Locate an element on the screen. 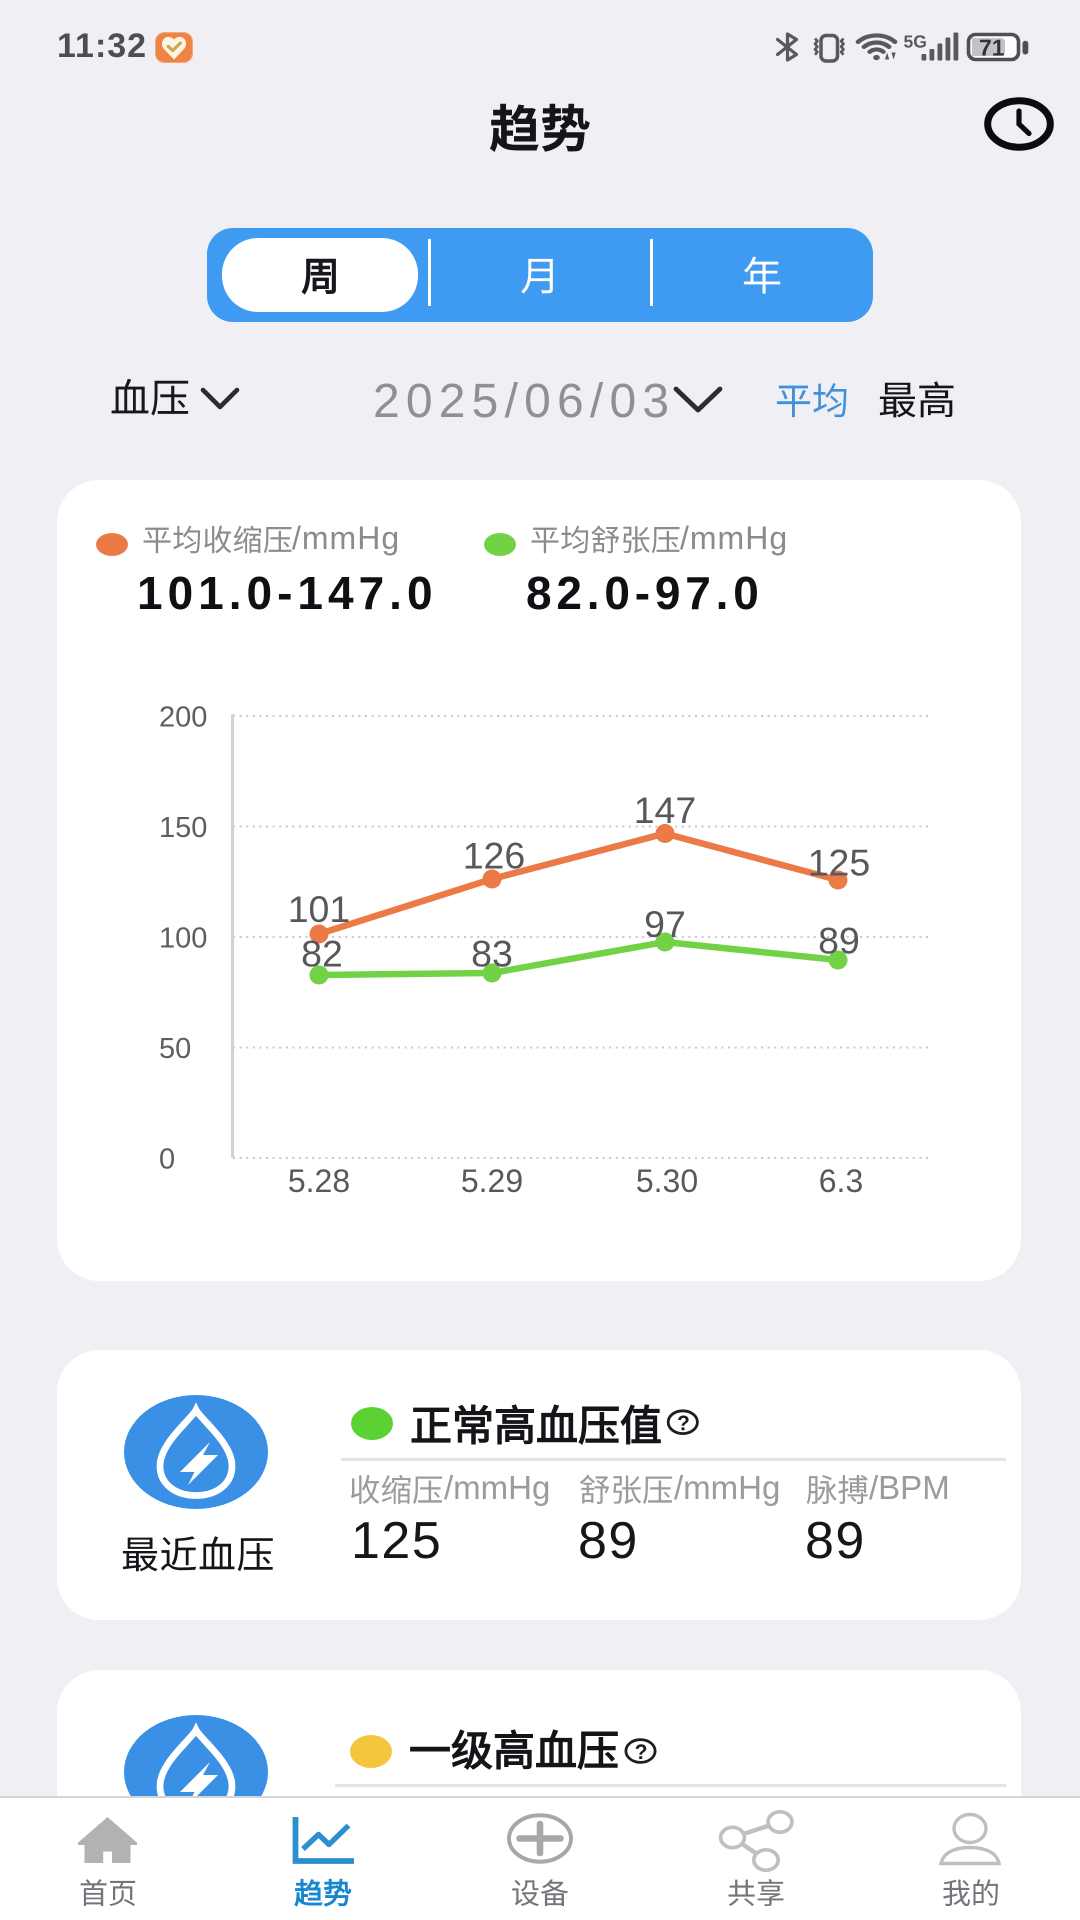 The width and height of the screenshot is (1080, 1920). svg-text: 97 is located at coordinates (665, 924).